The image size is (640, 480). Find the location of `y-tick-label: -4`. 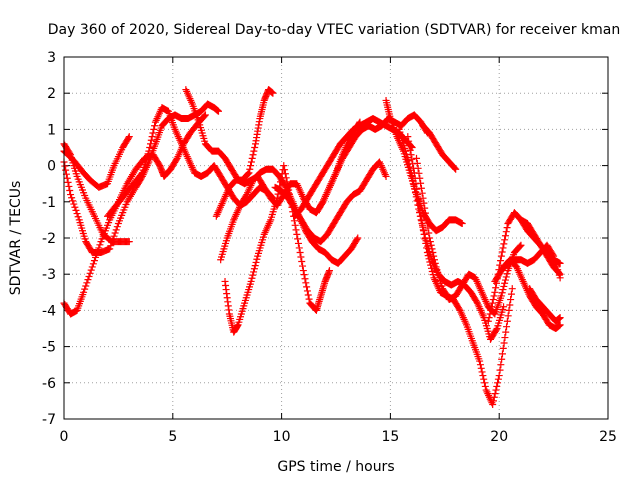

y-tick-label: -4 is located at coordinates (49, 311).